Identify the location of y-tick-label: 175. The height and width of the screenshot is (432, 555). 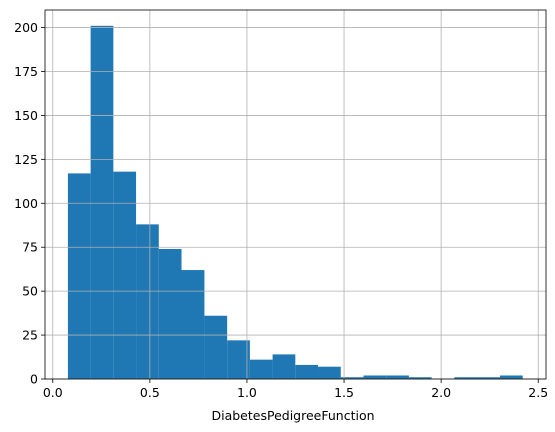
(26, 71).